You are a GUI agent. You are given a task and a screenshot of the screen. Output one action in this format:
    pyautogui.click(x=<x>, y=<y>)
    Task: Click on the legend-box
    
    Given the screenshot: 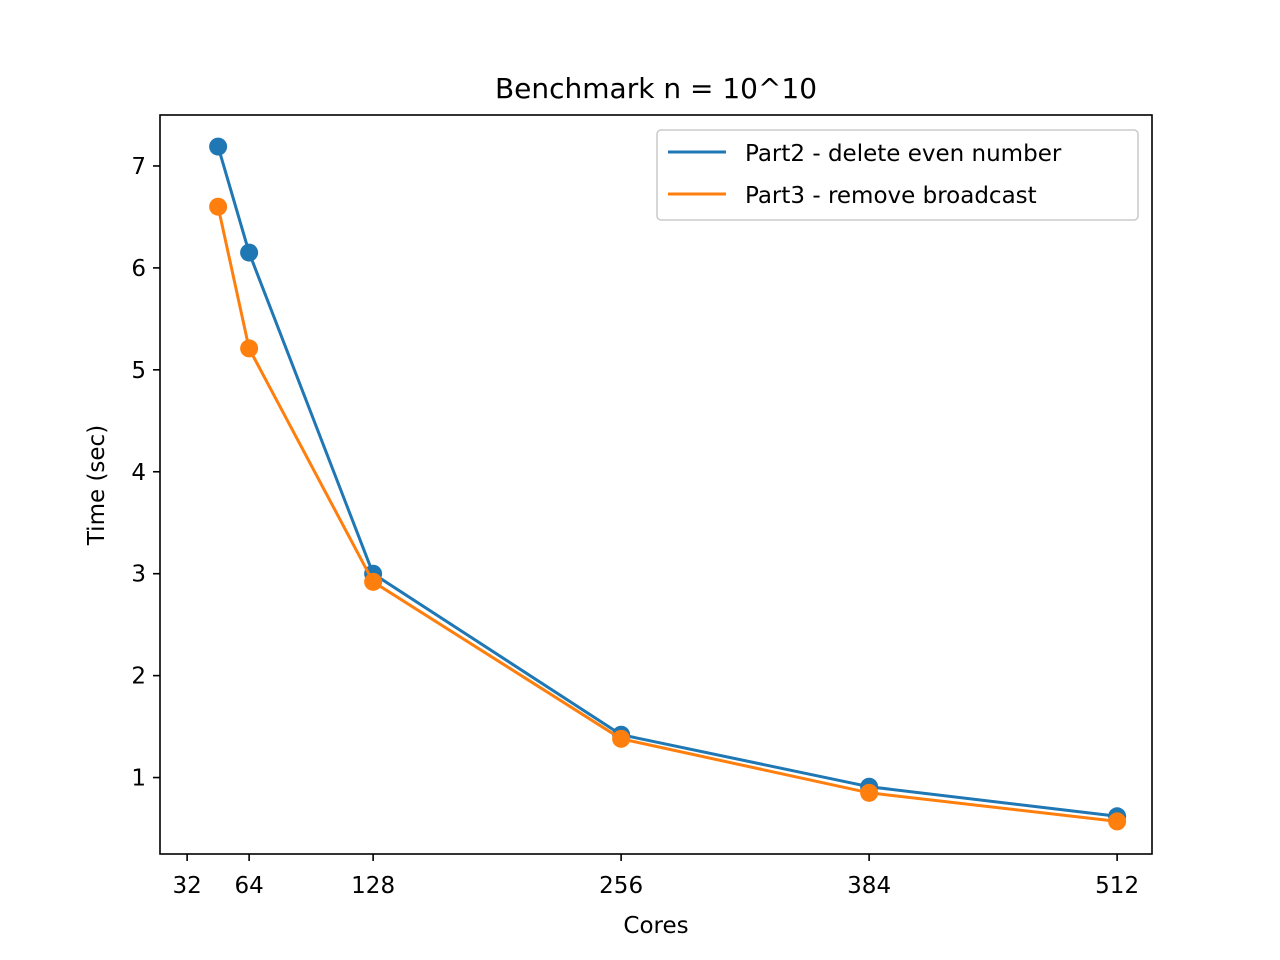 What is the action you would take?
    pyautogui.click(x=897, y=175)
    